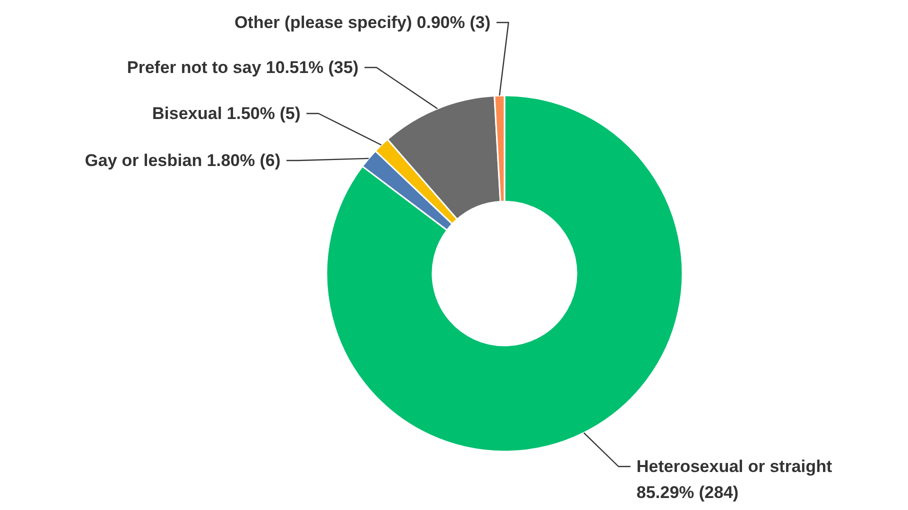 The height and width of the screenshot is (510, 908). Describe the element at coordinates (226, 113) in the screenshot. I see `slice-label: Bisexual 1.50% (5)` at that location.